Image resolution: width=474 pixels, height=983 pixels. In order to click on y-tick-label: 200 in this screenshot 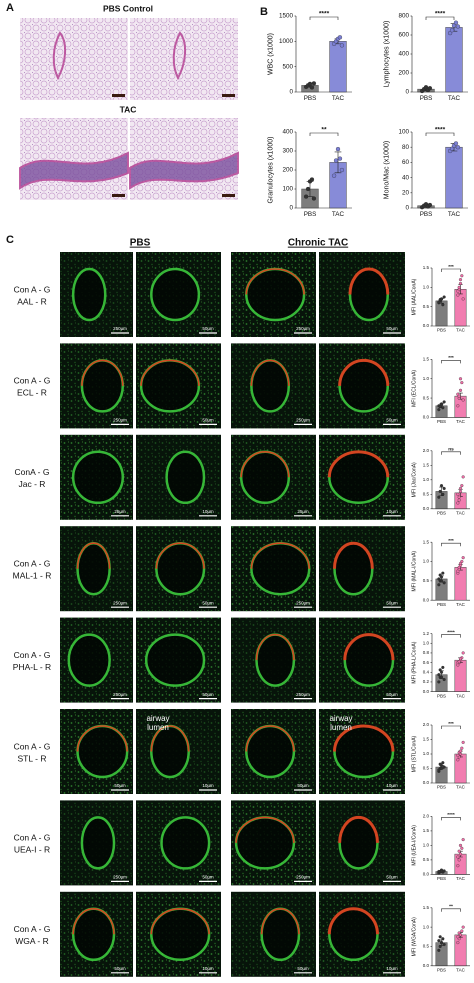, I will do `click(403, 73)`.